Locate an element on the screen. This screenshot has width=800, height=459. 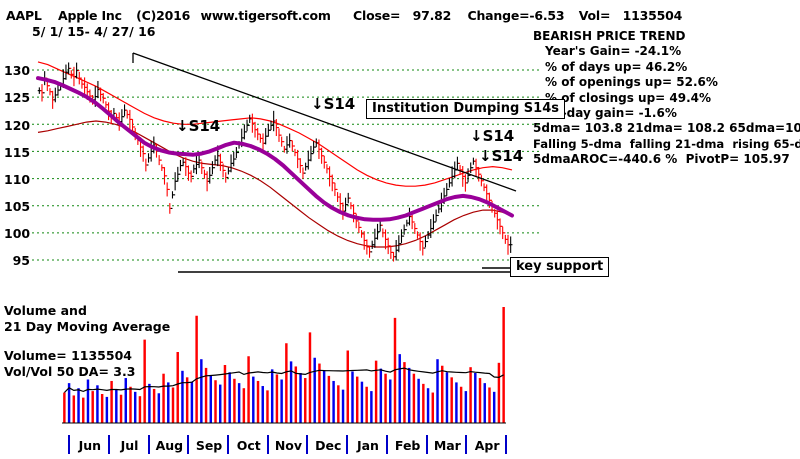
month-label-sep: Sep is located at coordinates (209, 445).